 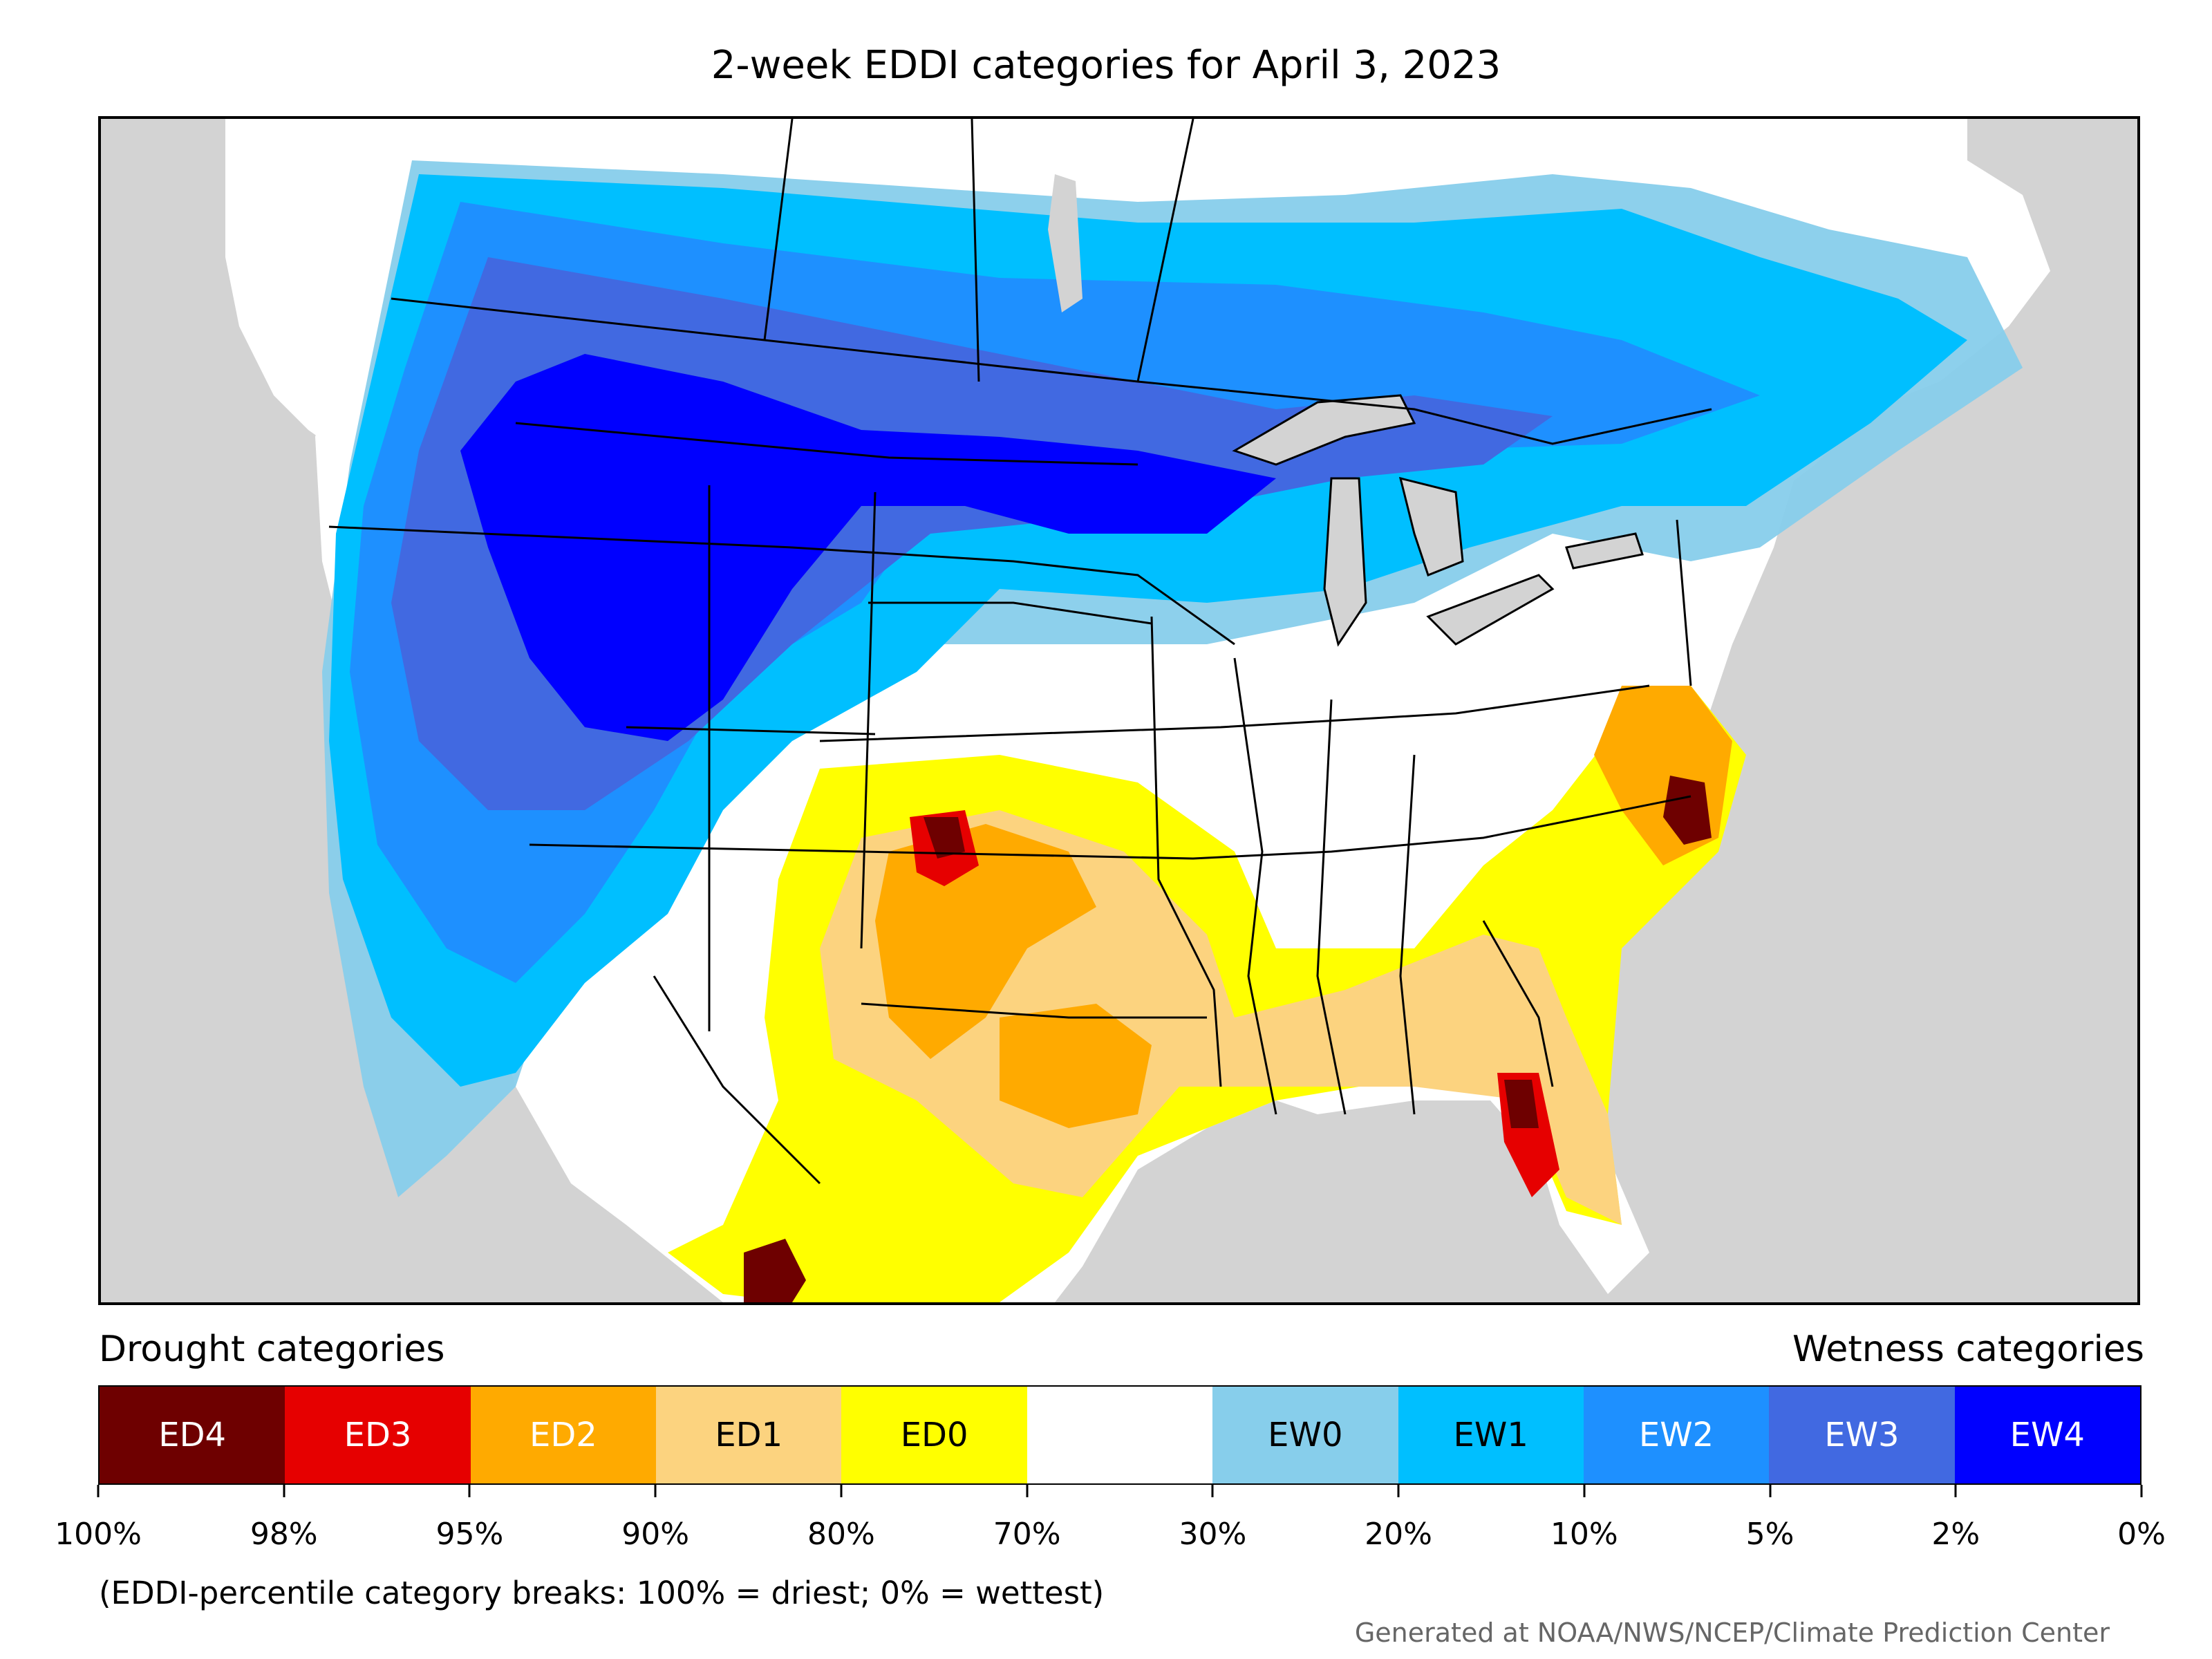 I want to click on lake-michigan, so click(x=1345, y=562).